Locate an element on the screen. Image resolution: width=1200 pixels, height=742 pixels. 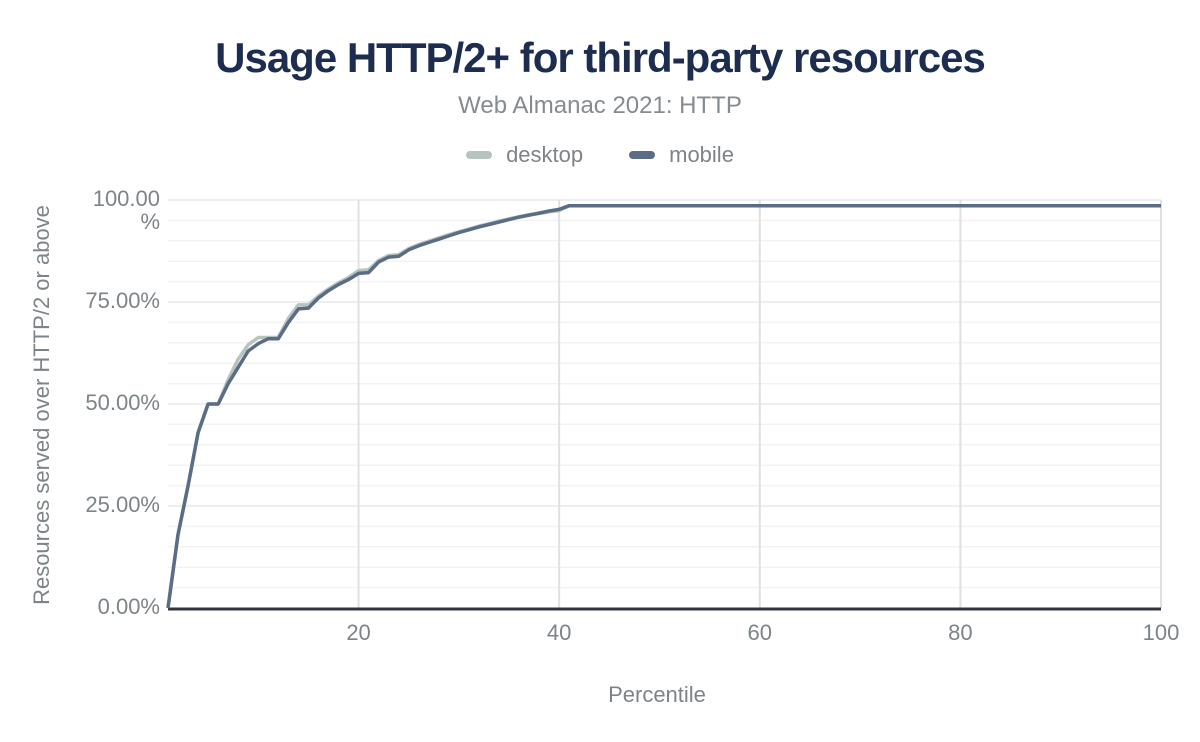
y-tick-label: 0.00% is located at coordinates (128, 606).